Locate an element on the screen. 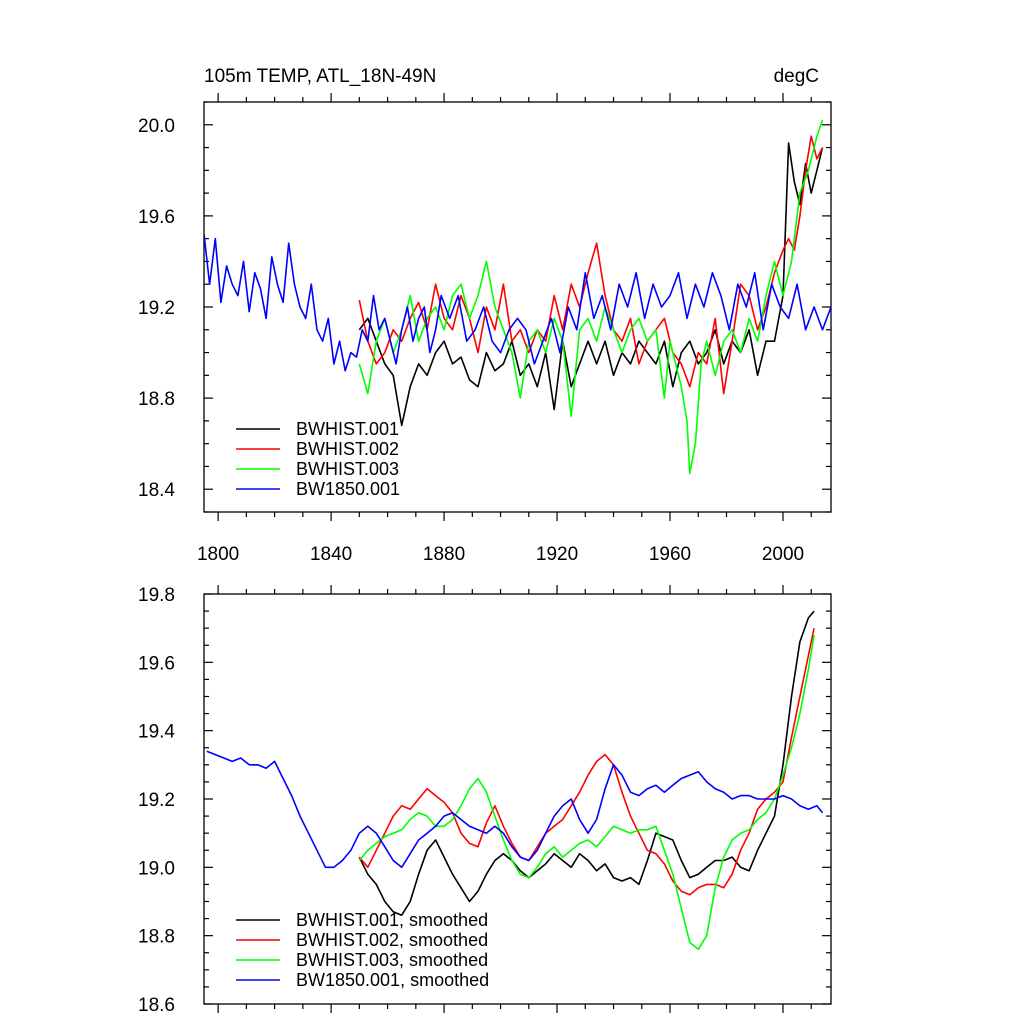 The height and width of the screenshot is (1024, 1024). legend-label: BWHIST.003 is located at coordinates (347, 469).